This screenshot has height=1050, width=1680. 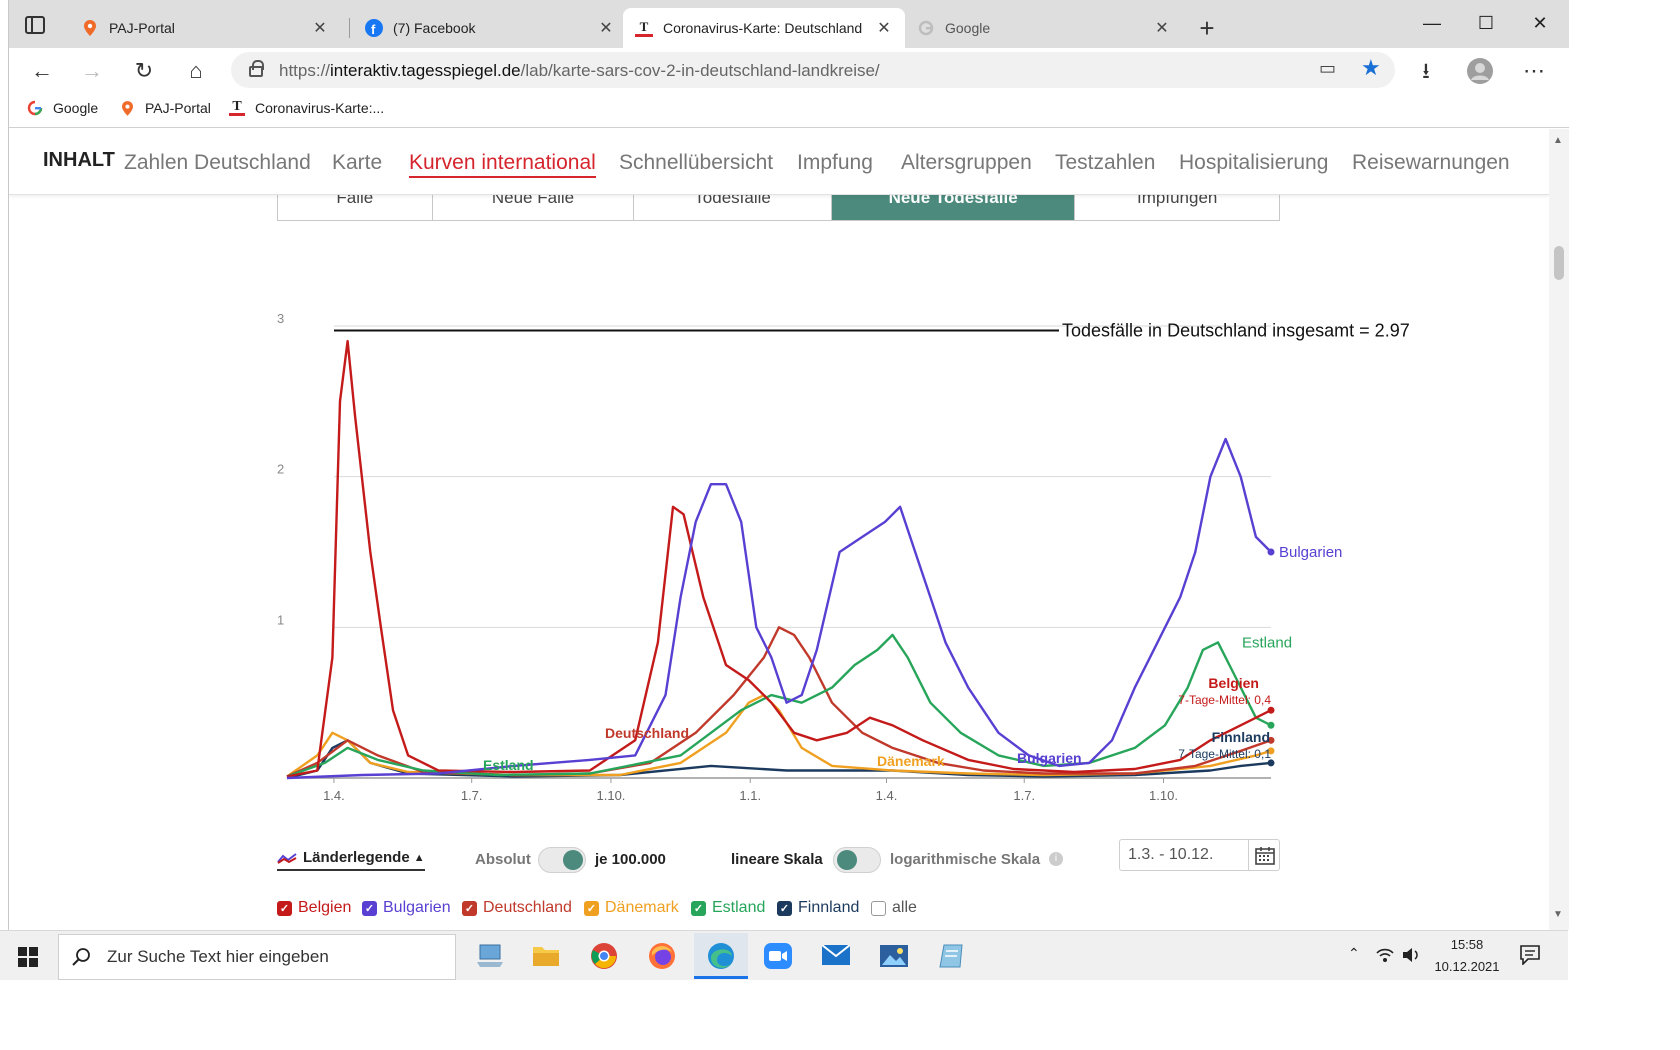 I want to click on taskbar-search: Zur Suche Text hier eingeben, so click(x=257, y=957).